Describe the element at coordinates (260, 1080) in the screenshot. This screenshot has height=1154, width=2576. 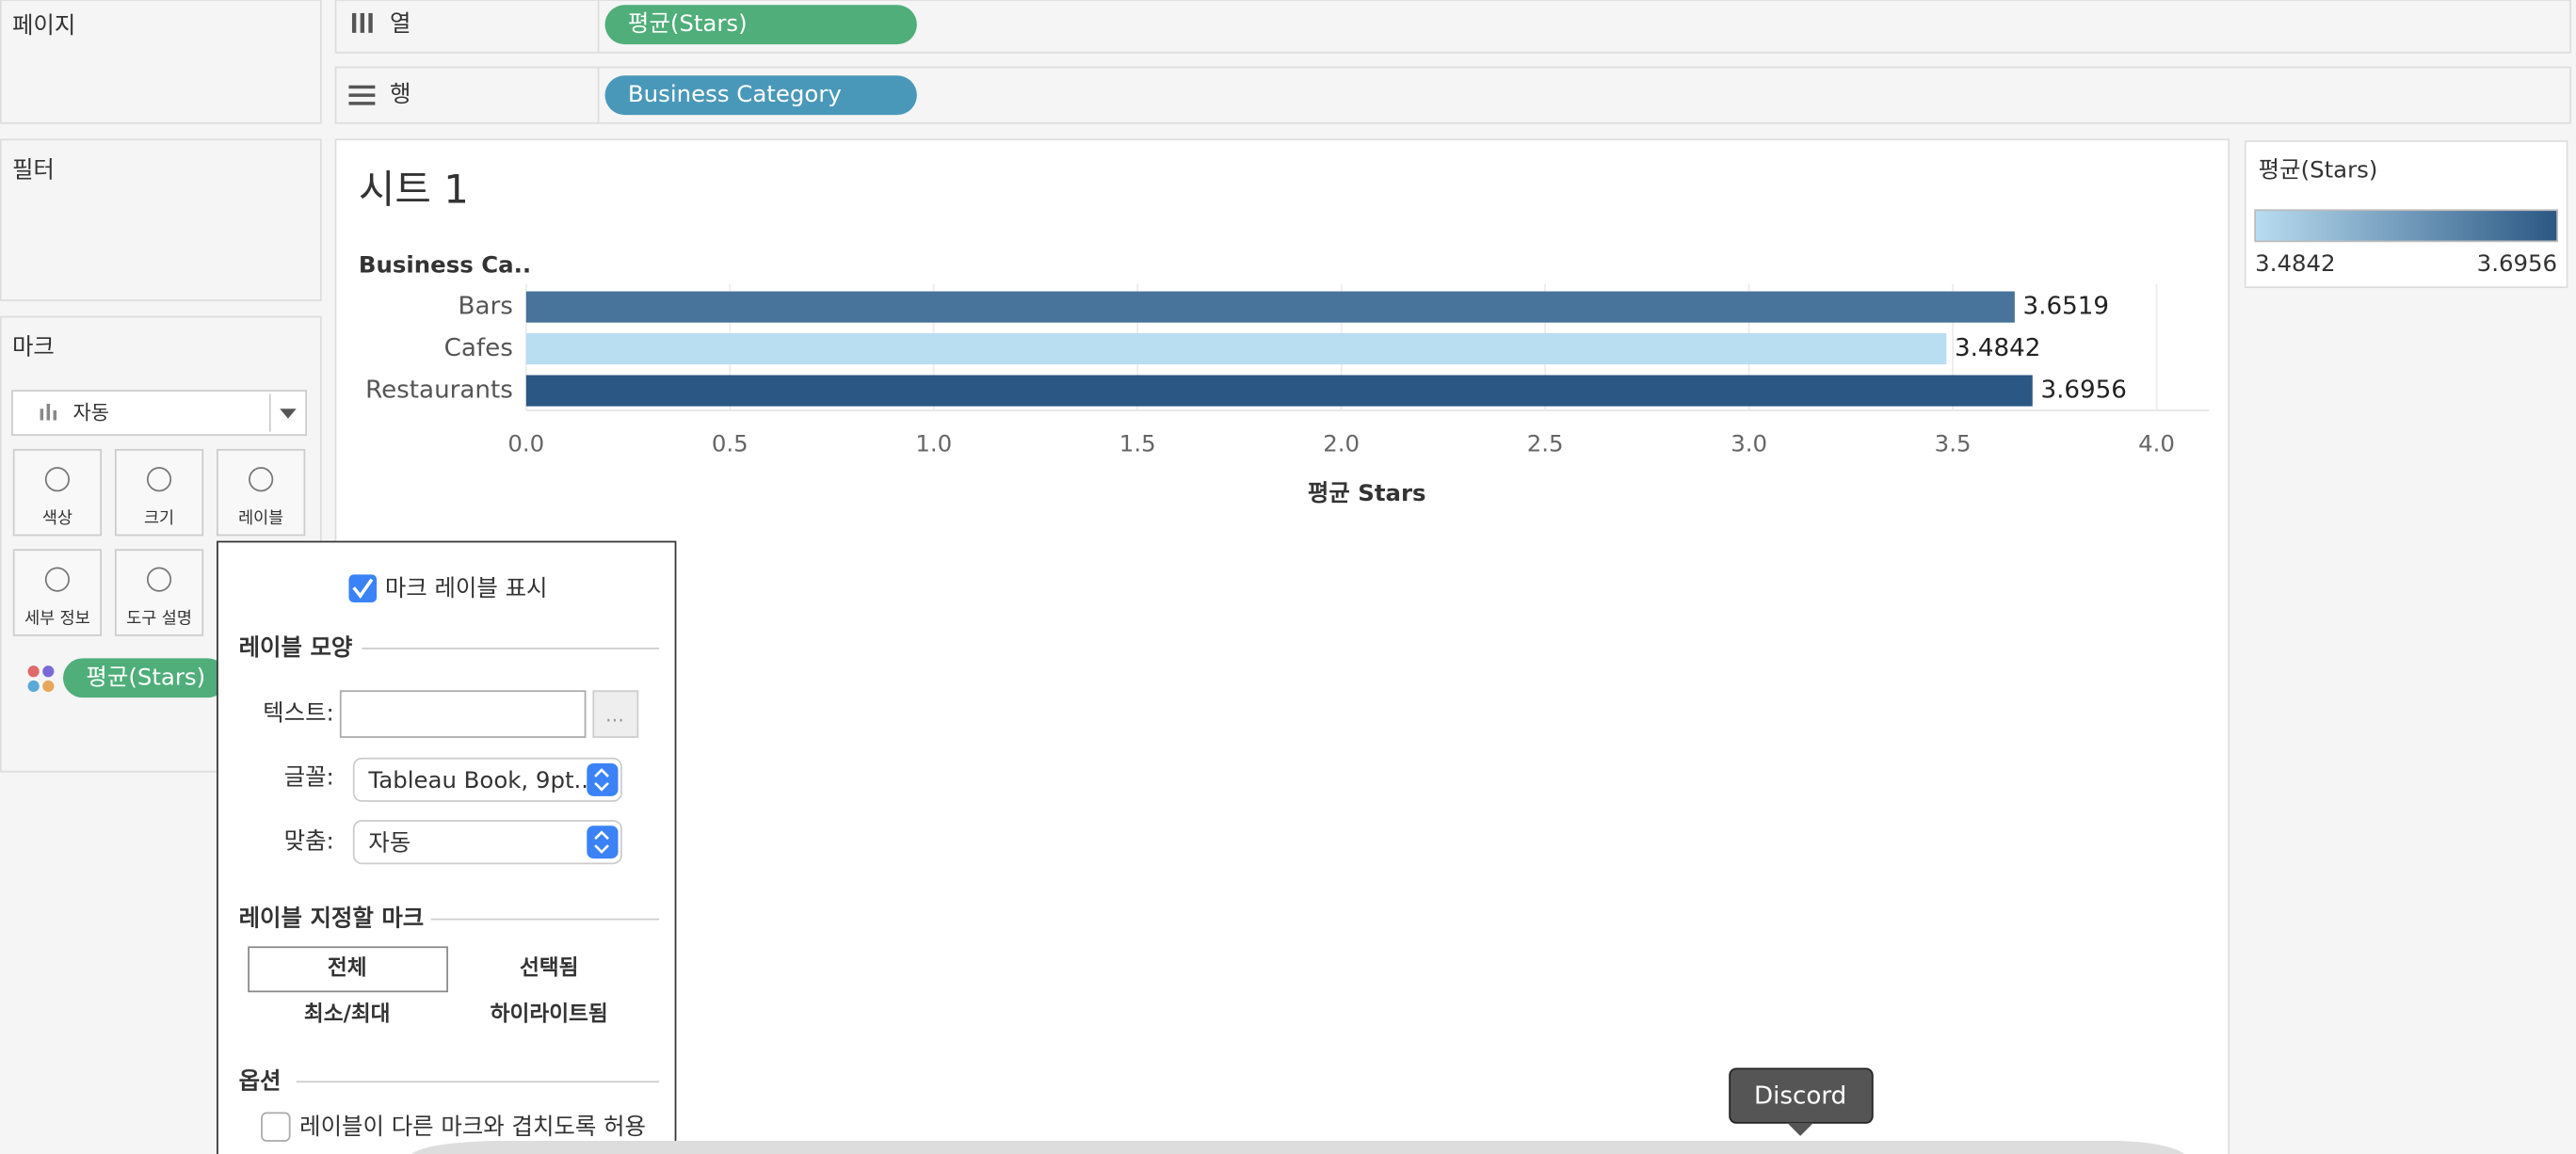
I see `options-header: 옵션` at that location.